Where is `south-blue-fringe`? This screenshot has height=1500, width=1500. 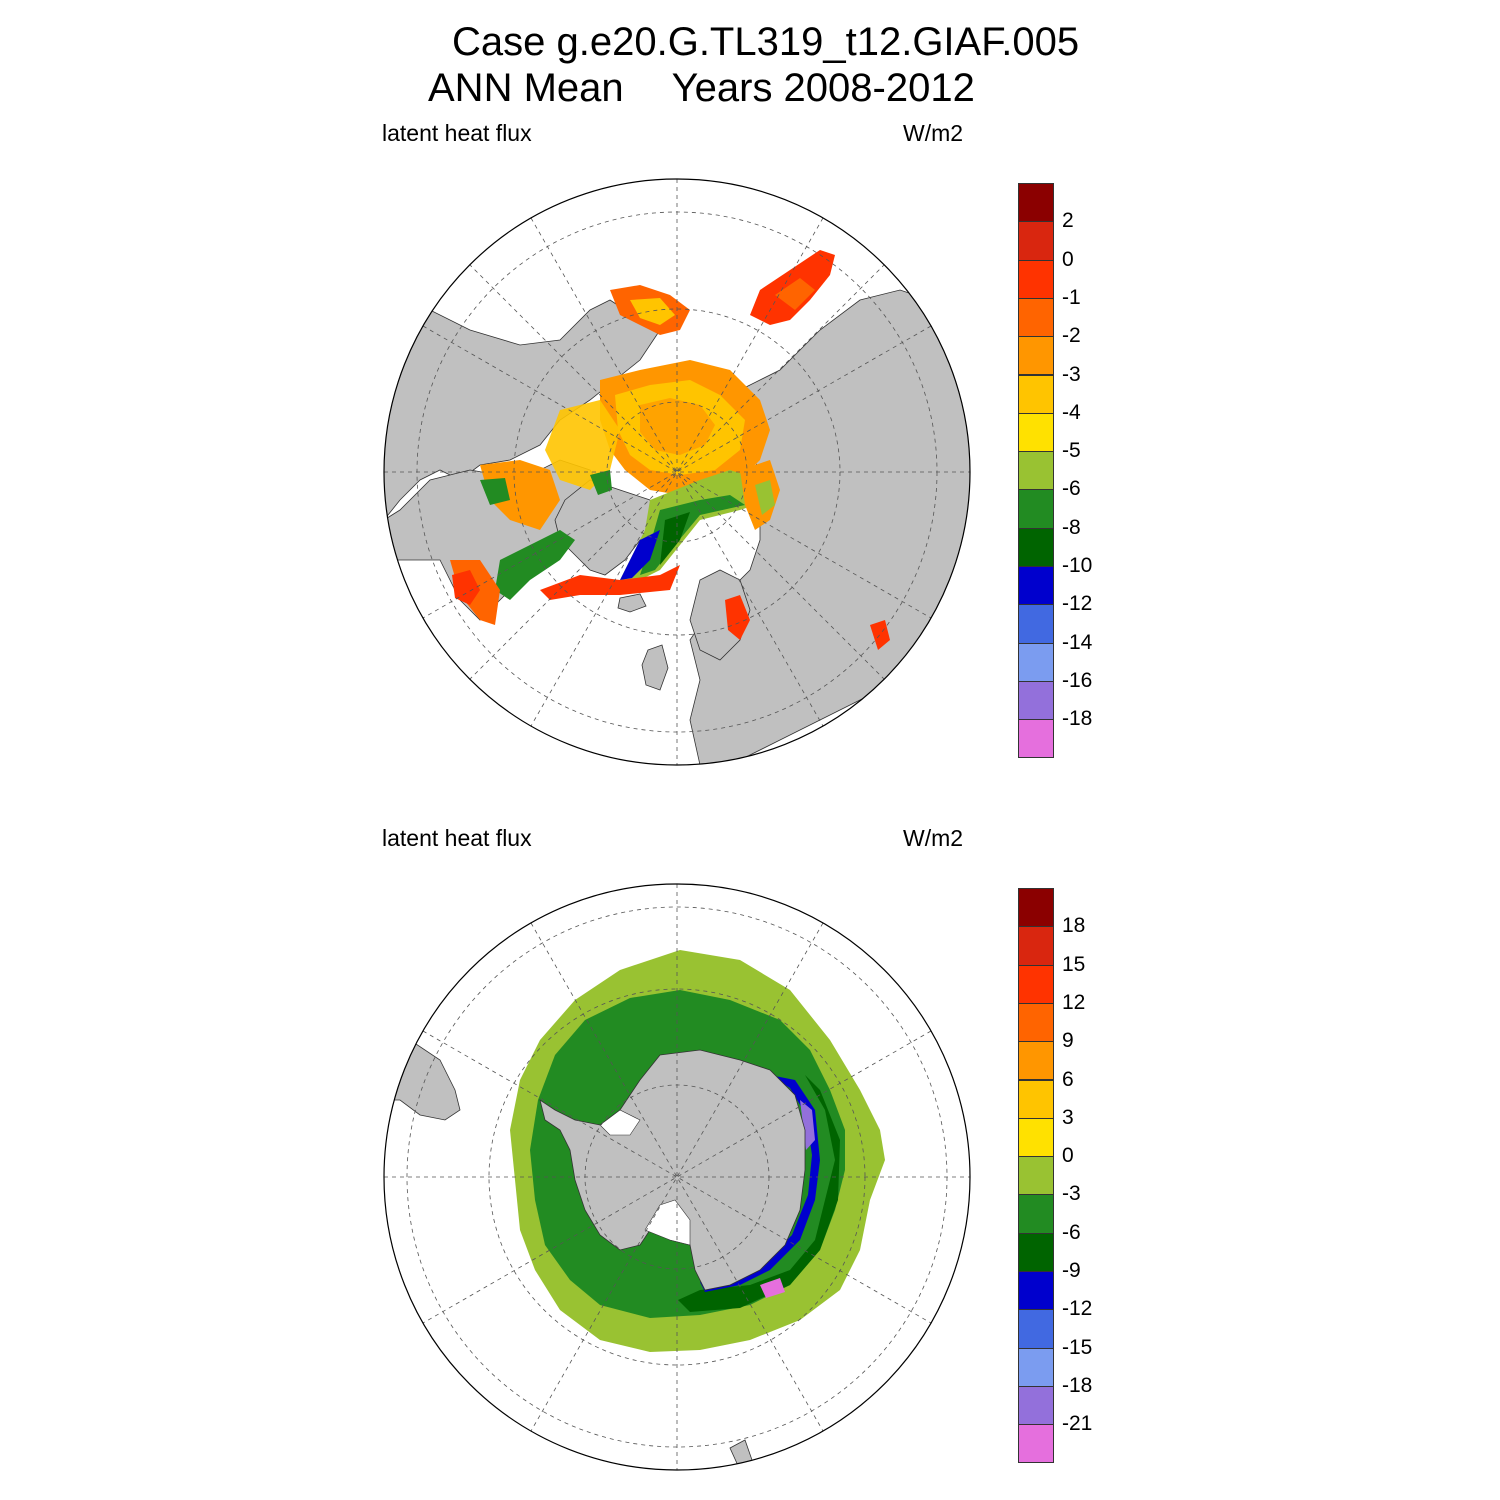 south-blue-fringe is located at coordinates (760, 1183).